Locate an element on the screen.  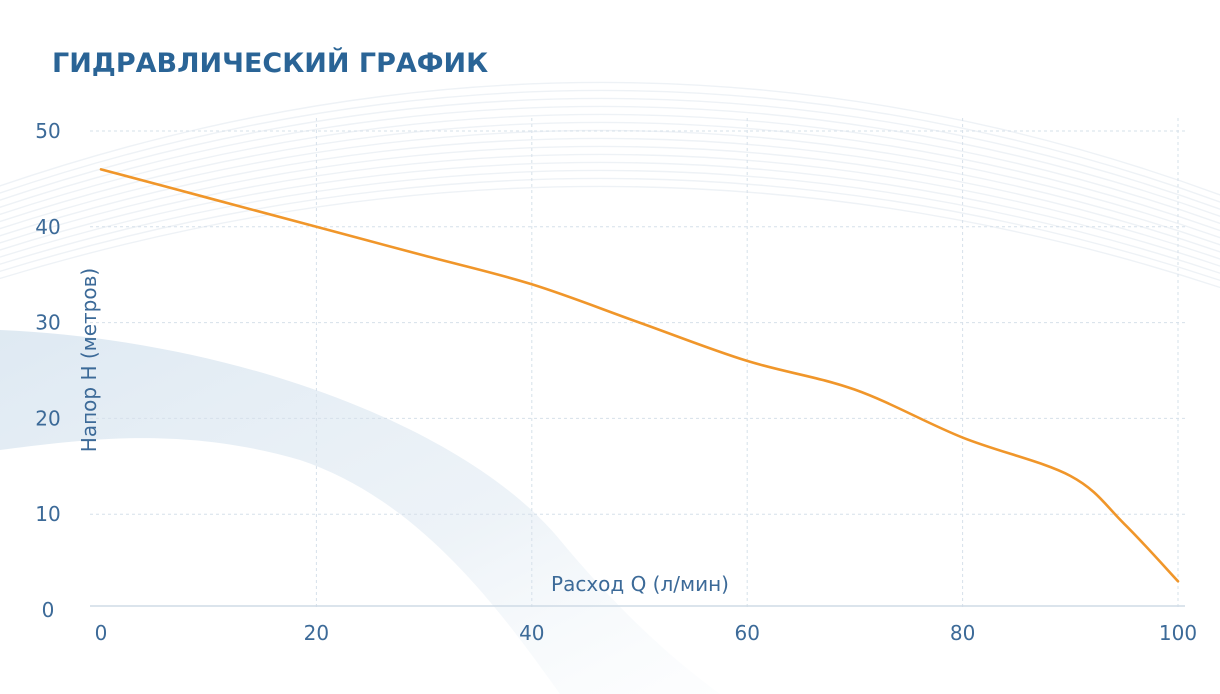
y-tick-label: 30 is located at coordinates (47, 323).